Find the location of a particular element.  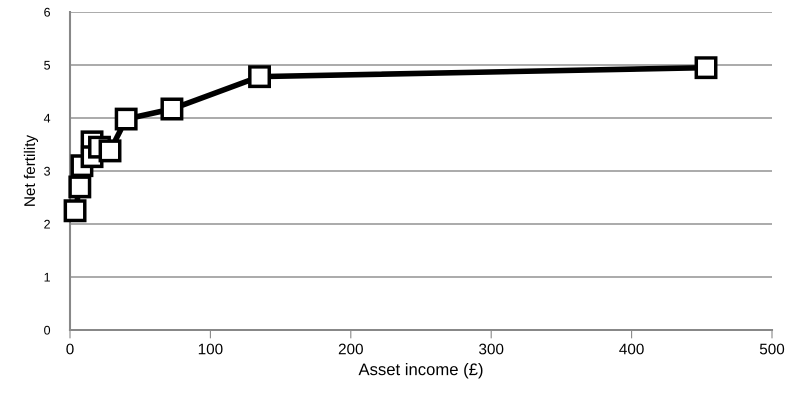

y-tick-label: 1 is located at coordinates (47, 277).